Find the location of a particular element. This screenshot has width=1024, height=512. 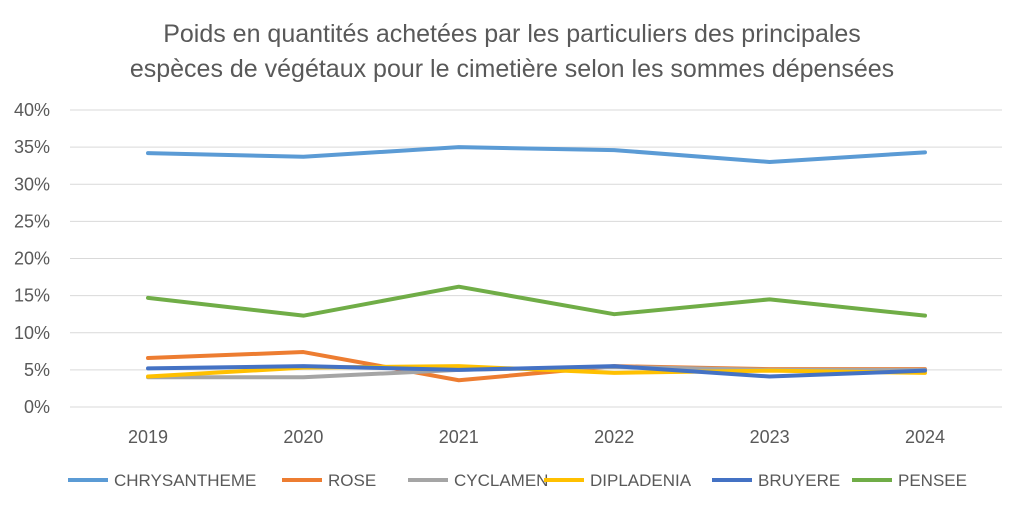

legend-label: DIPLADENIA is located at coordinates (641, 480).